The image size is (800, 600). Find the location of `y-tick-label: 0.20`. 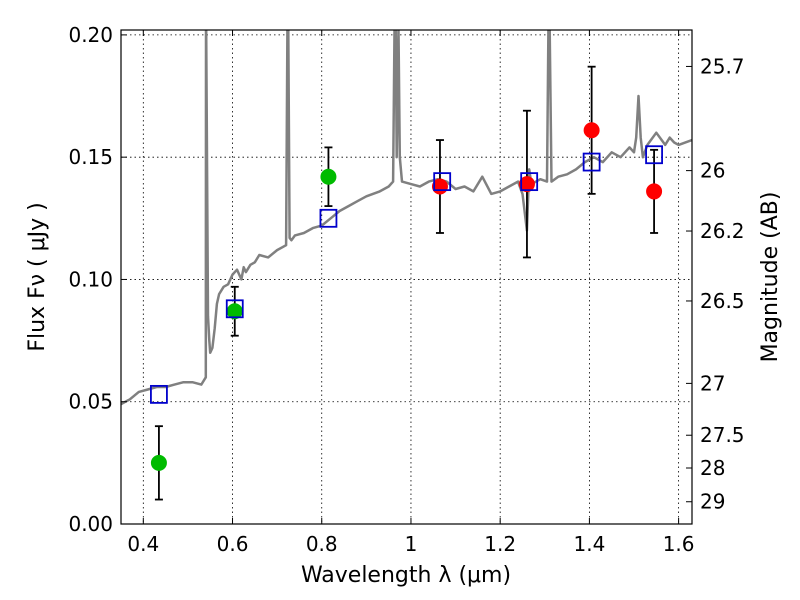

y-tick-label: 0.20 is located at coordinates (90, 35).